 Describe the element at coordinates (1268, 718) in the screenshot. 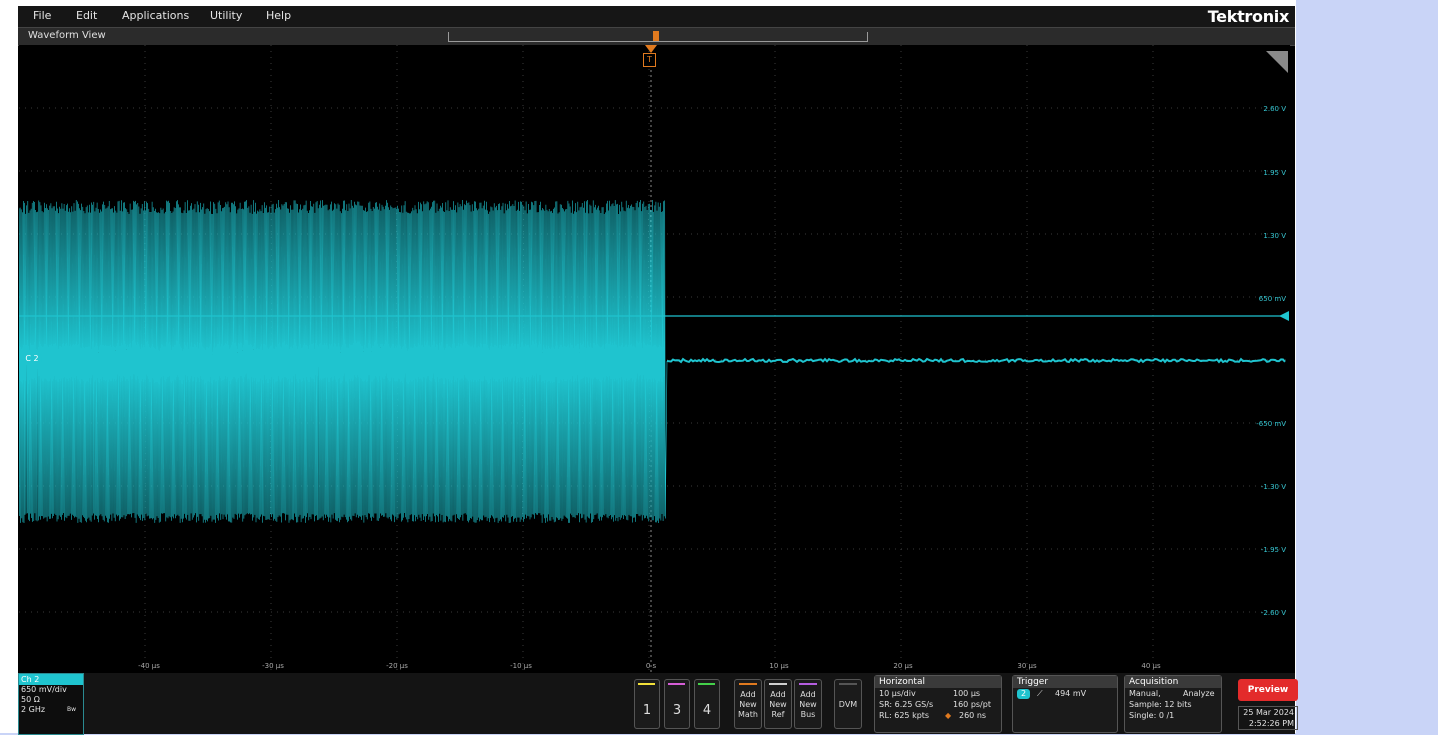

I see `date-time-display: 25 Mar 2024 2:52:26 PM` at that location.